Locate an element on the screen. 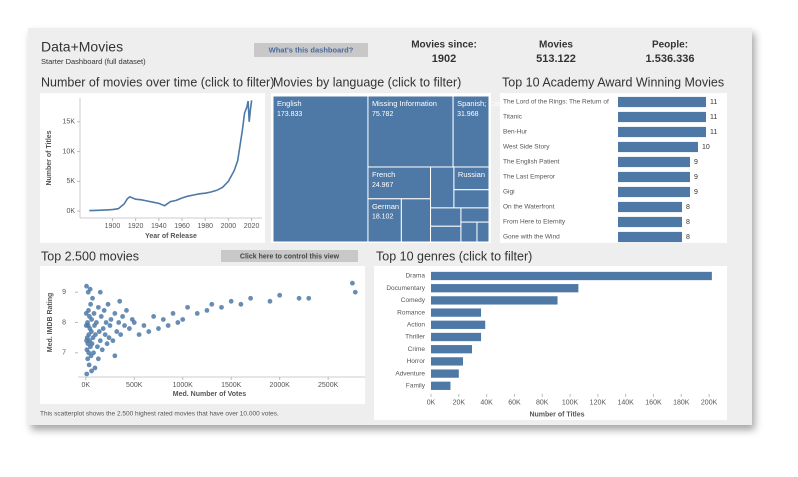 This screenshot has height=477, width=798. control-button is located at coordinates (289, 256).